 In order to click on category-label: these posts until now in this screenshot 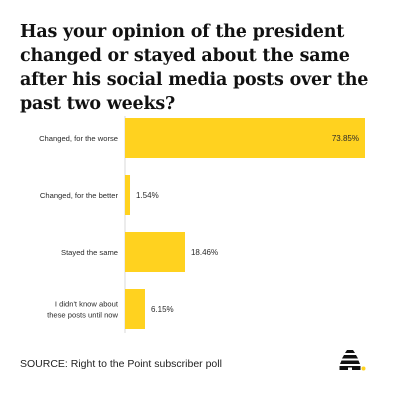, I will do `click(82, 315)`.